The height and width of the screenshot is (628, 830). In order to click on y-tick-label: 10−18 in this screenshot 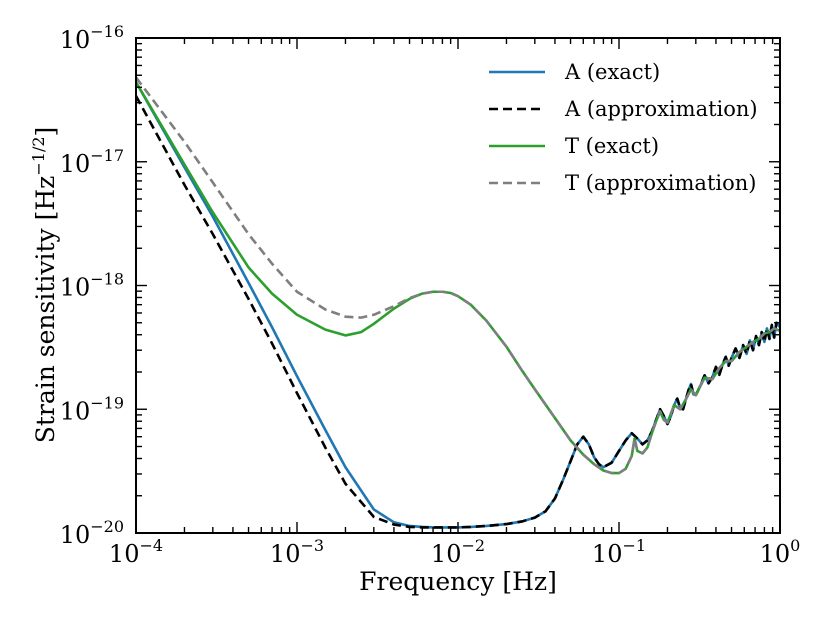, I will do `click(92, 286)`.